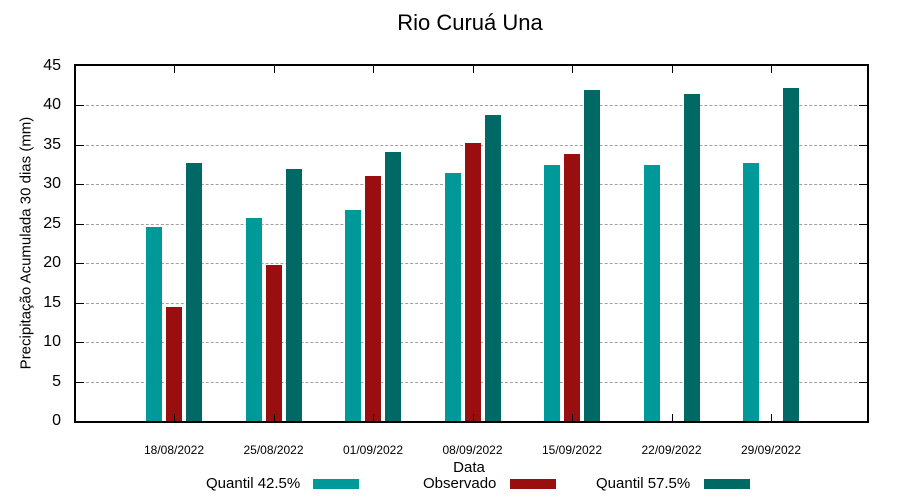 The image size is (900, 500). I want to click on x-axis-label: Data, so click(469, 467).